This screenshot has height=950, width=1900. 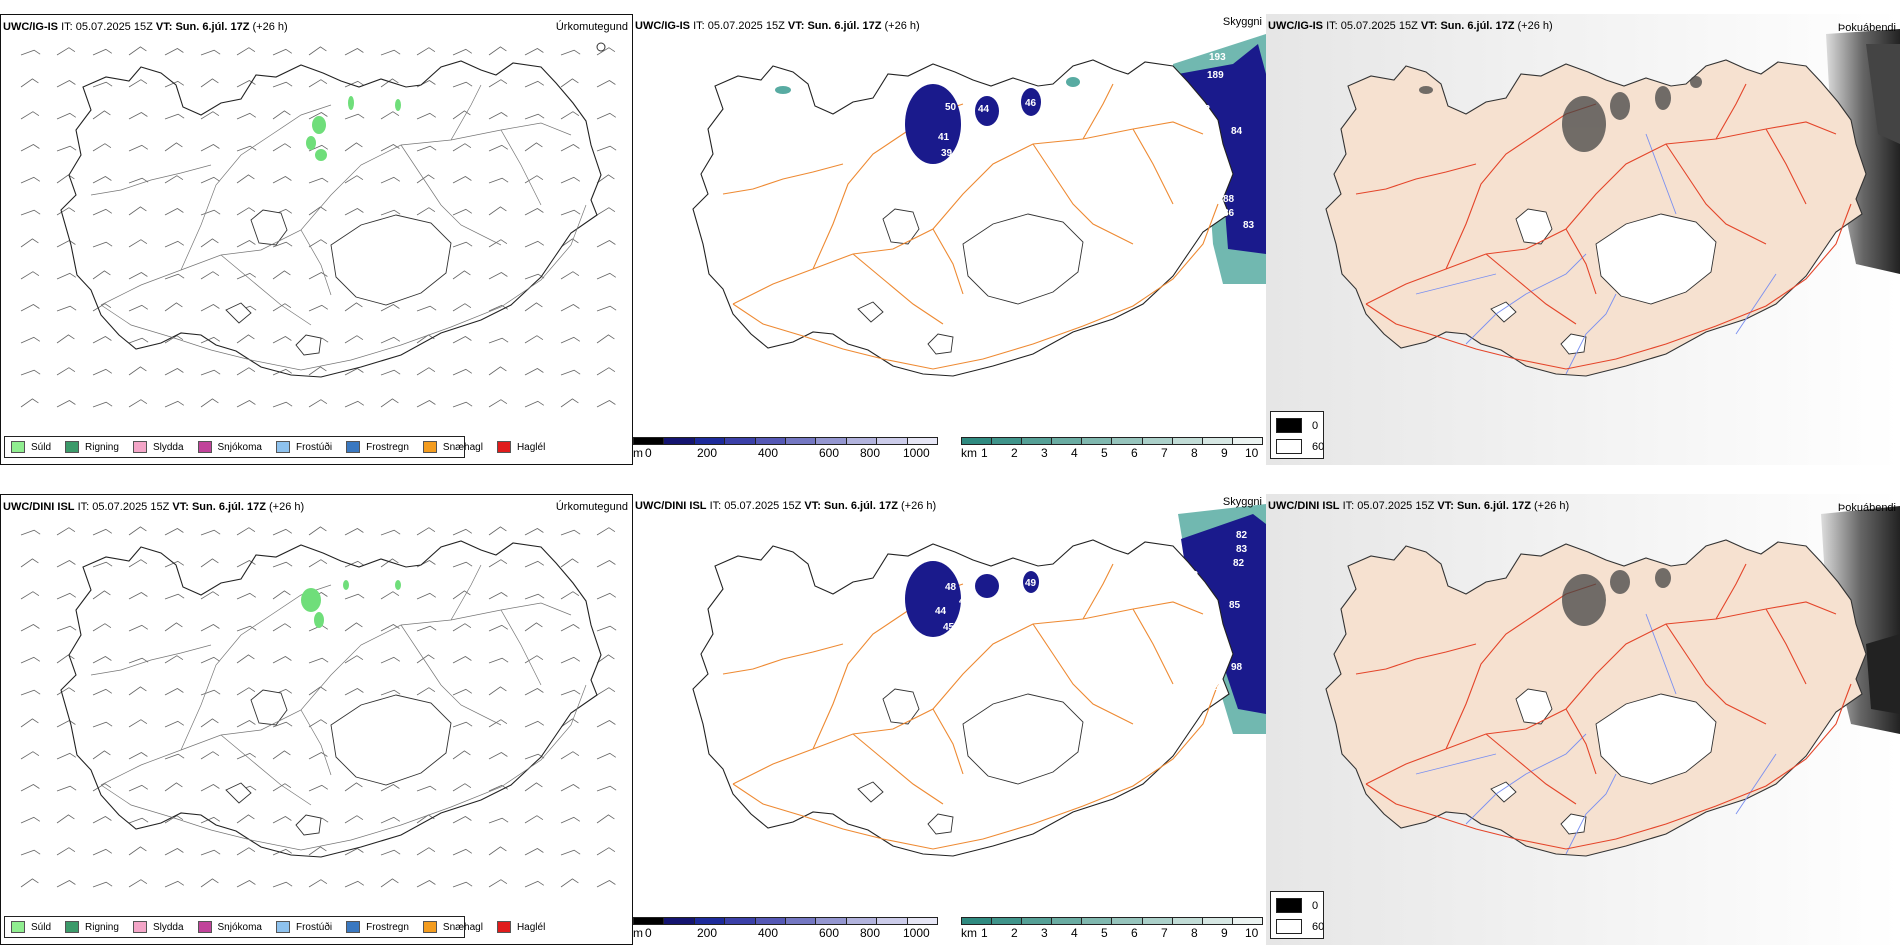 I want to click on panel-title: Skyggni, so click(x=1242, y=22).